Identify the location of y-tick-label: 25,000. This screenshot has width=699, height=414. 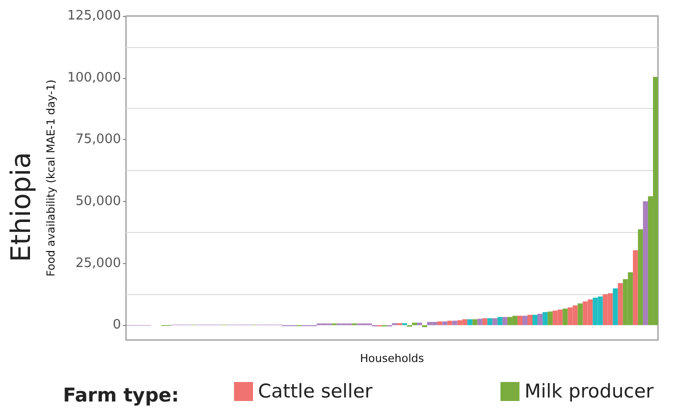
(98, 263).